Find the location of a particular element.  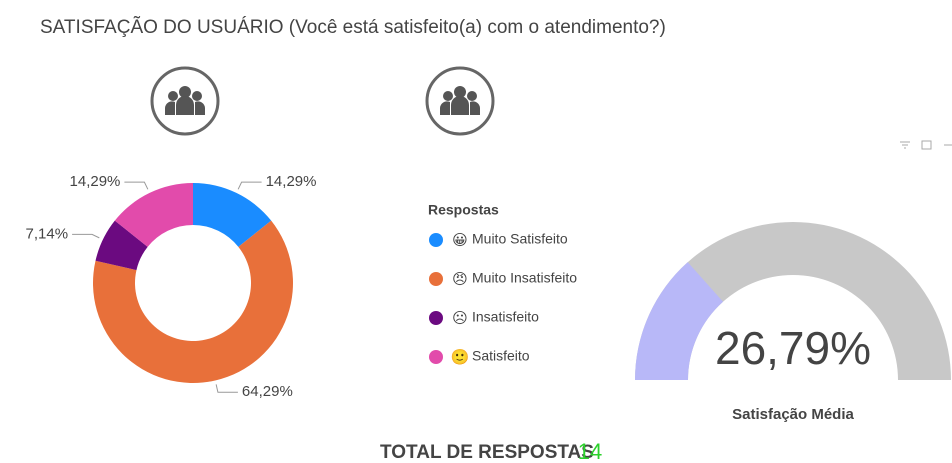

legend-icon: ☹ is located at coordinates (460, 318).